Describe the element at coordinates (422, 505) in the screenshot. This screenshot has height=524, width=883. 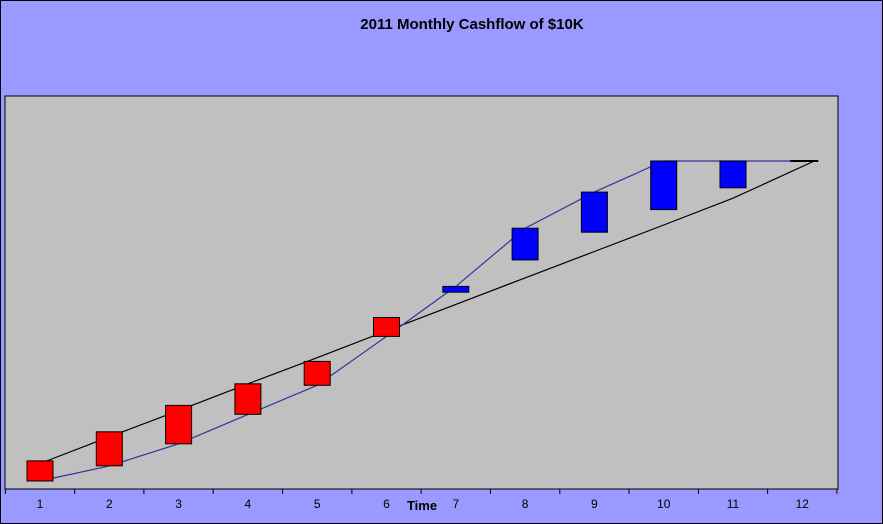
I see `x-axis-label: Time` at that location.